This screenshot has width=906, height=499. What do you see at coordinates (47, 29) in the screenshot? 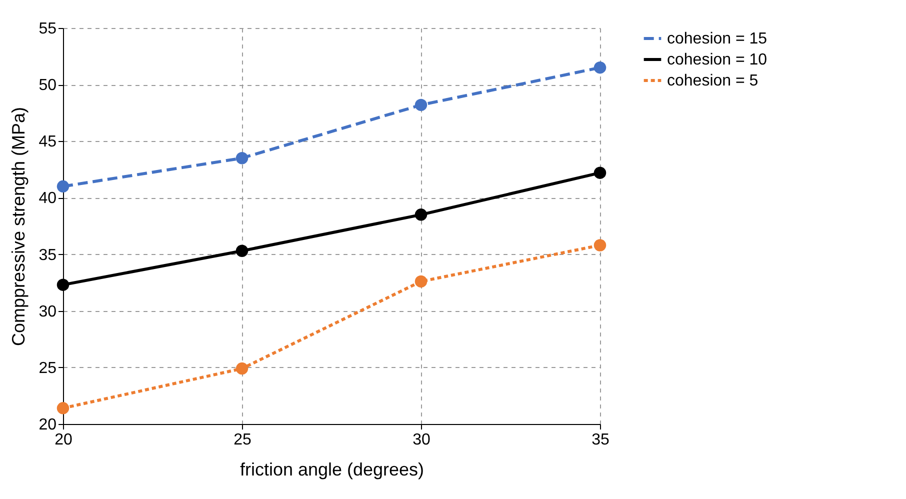
I see `y-tick-label: 55` at bounding box center [47, 29].